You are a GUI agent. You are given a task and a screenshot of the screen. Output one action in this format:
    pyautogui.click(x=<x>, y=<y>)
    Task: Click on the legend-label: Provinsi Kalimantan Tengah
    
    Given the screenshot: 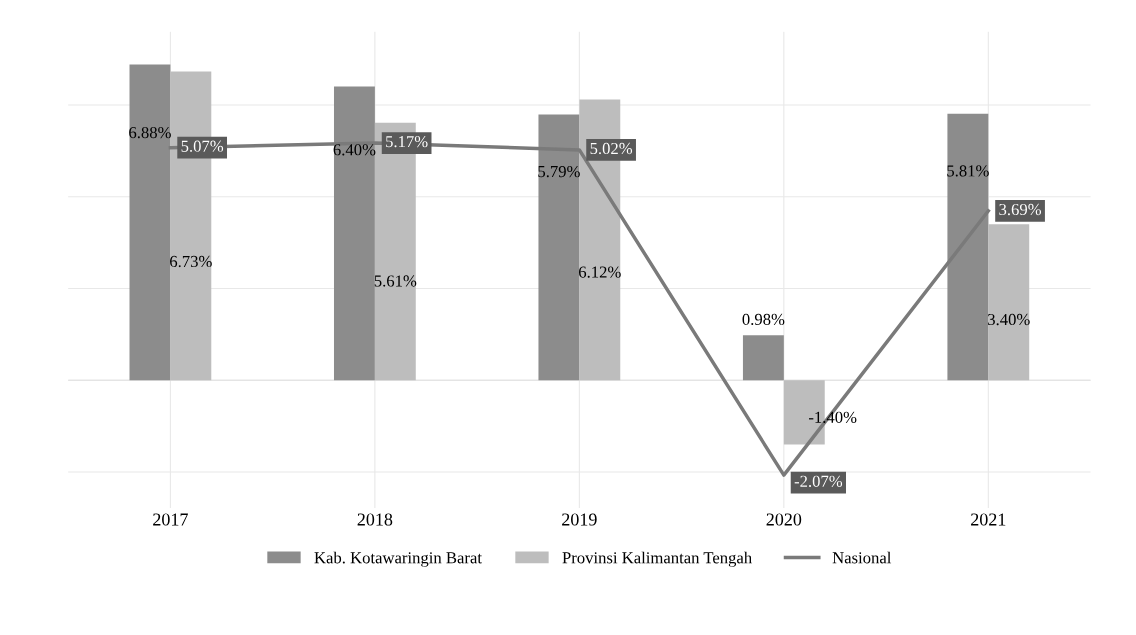 What is the action you would take?
    pyautogui.click(x=657, y=559)
    